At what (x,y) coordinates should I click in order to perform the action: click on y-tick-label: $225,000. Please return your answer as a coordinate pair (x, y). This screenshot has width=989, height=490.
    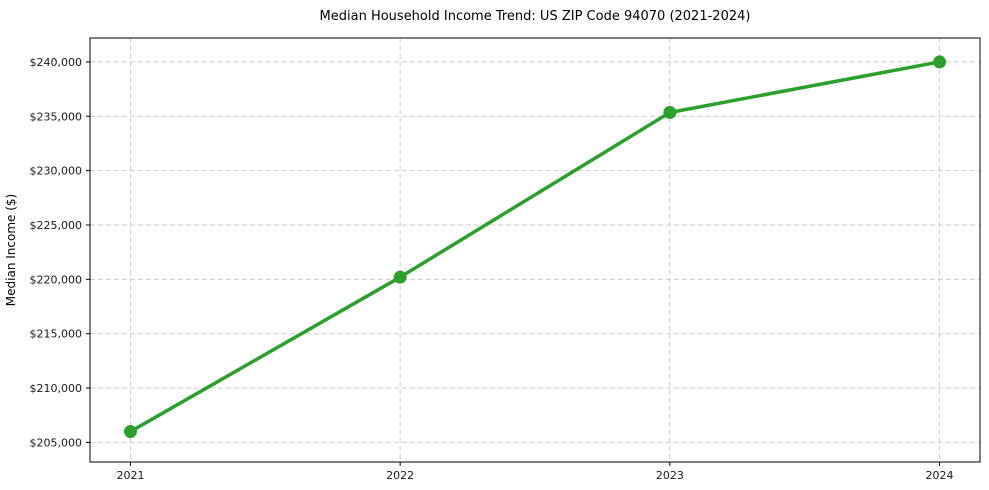
    Looking at the image, I should click on (56, 225).